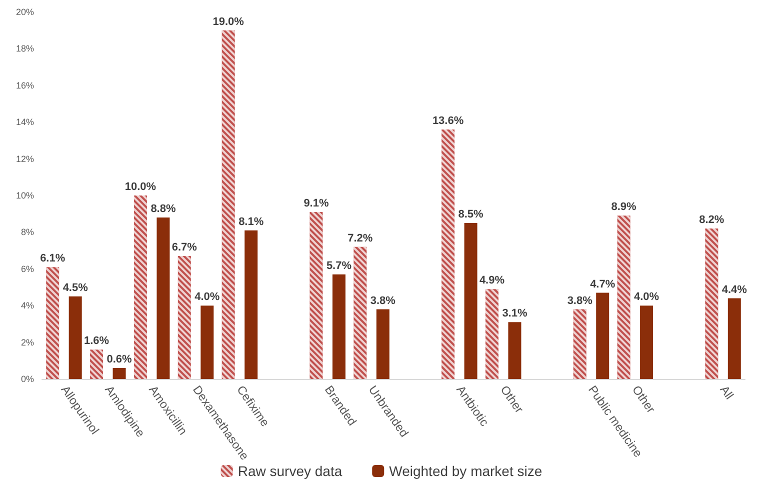 Image resolution: width=763 pixels, height=491 pixels. What do you see at coordinates (515, 314) in the screenshot?
I see `data-label: 3.1%` at bounding box center [515, 314].